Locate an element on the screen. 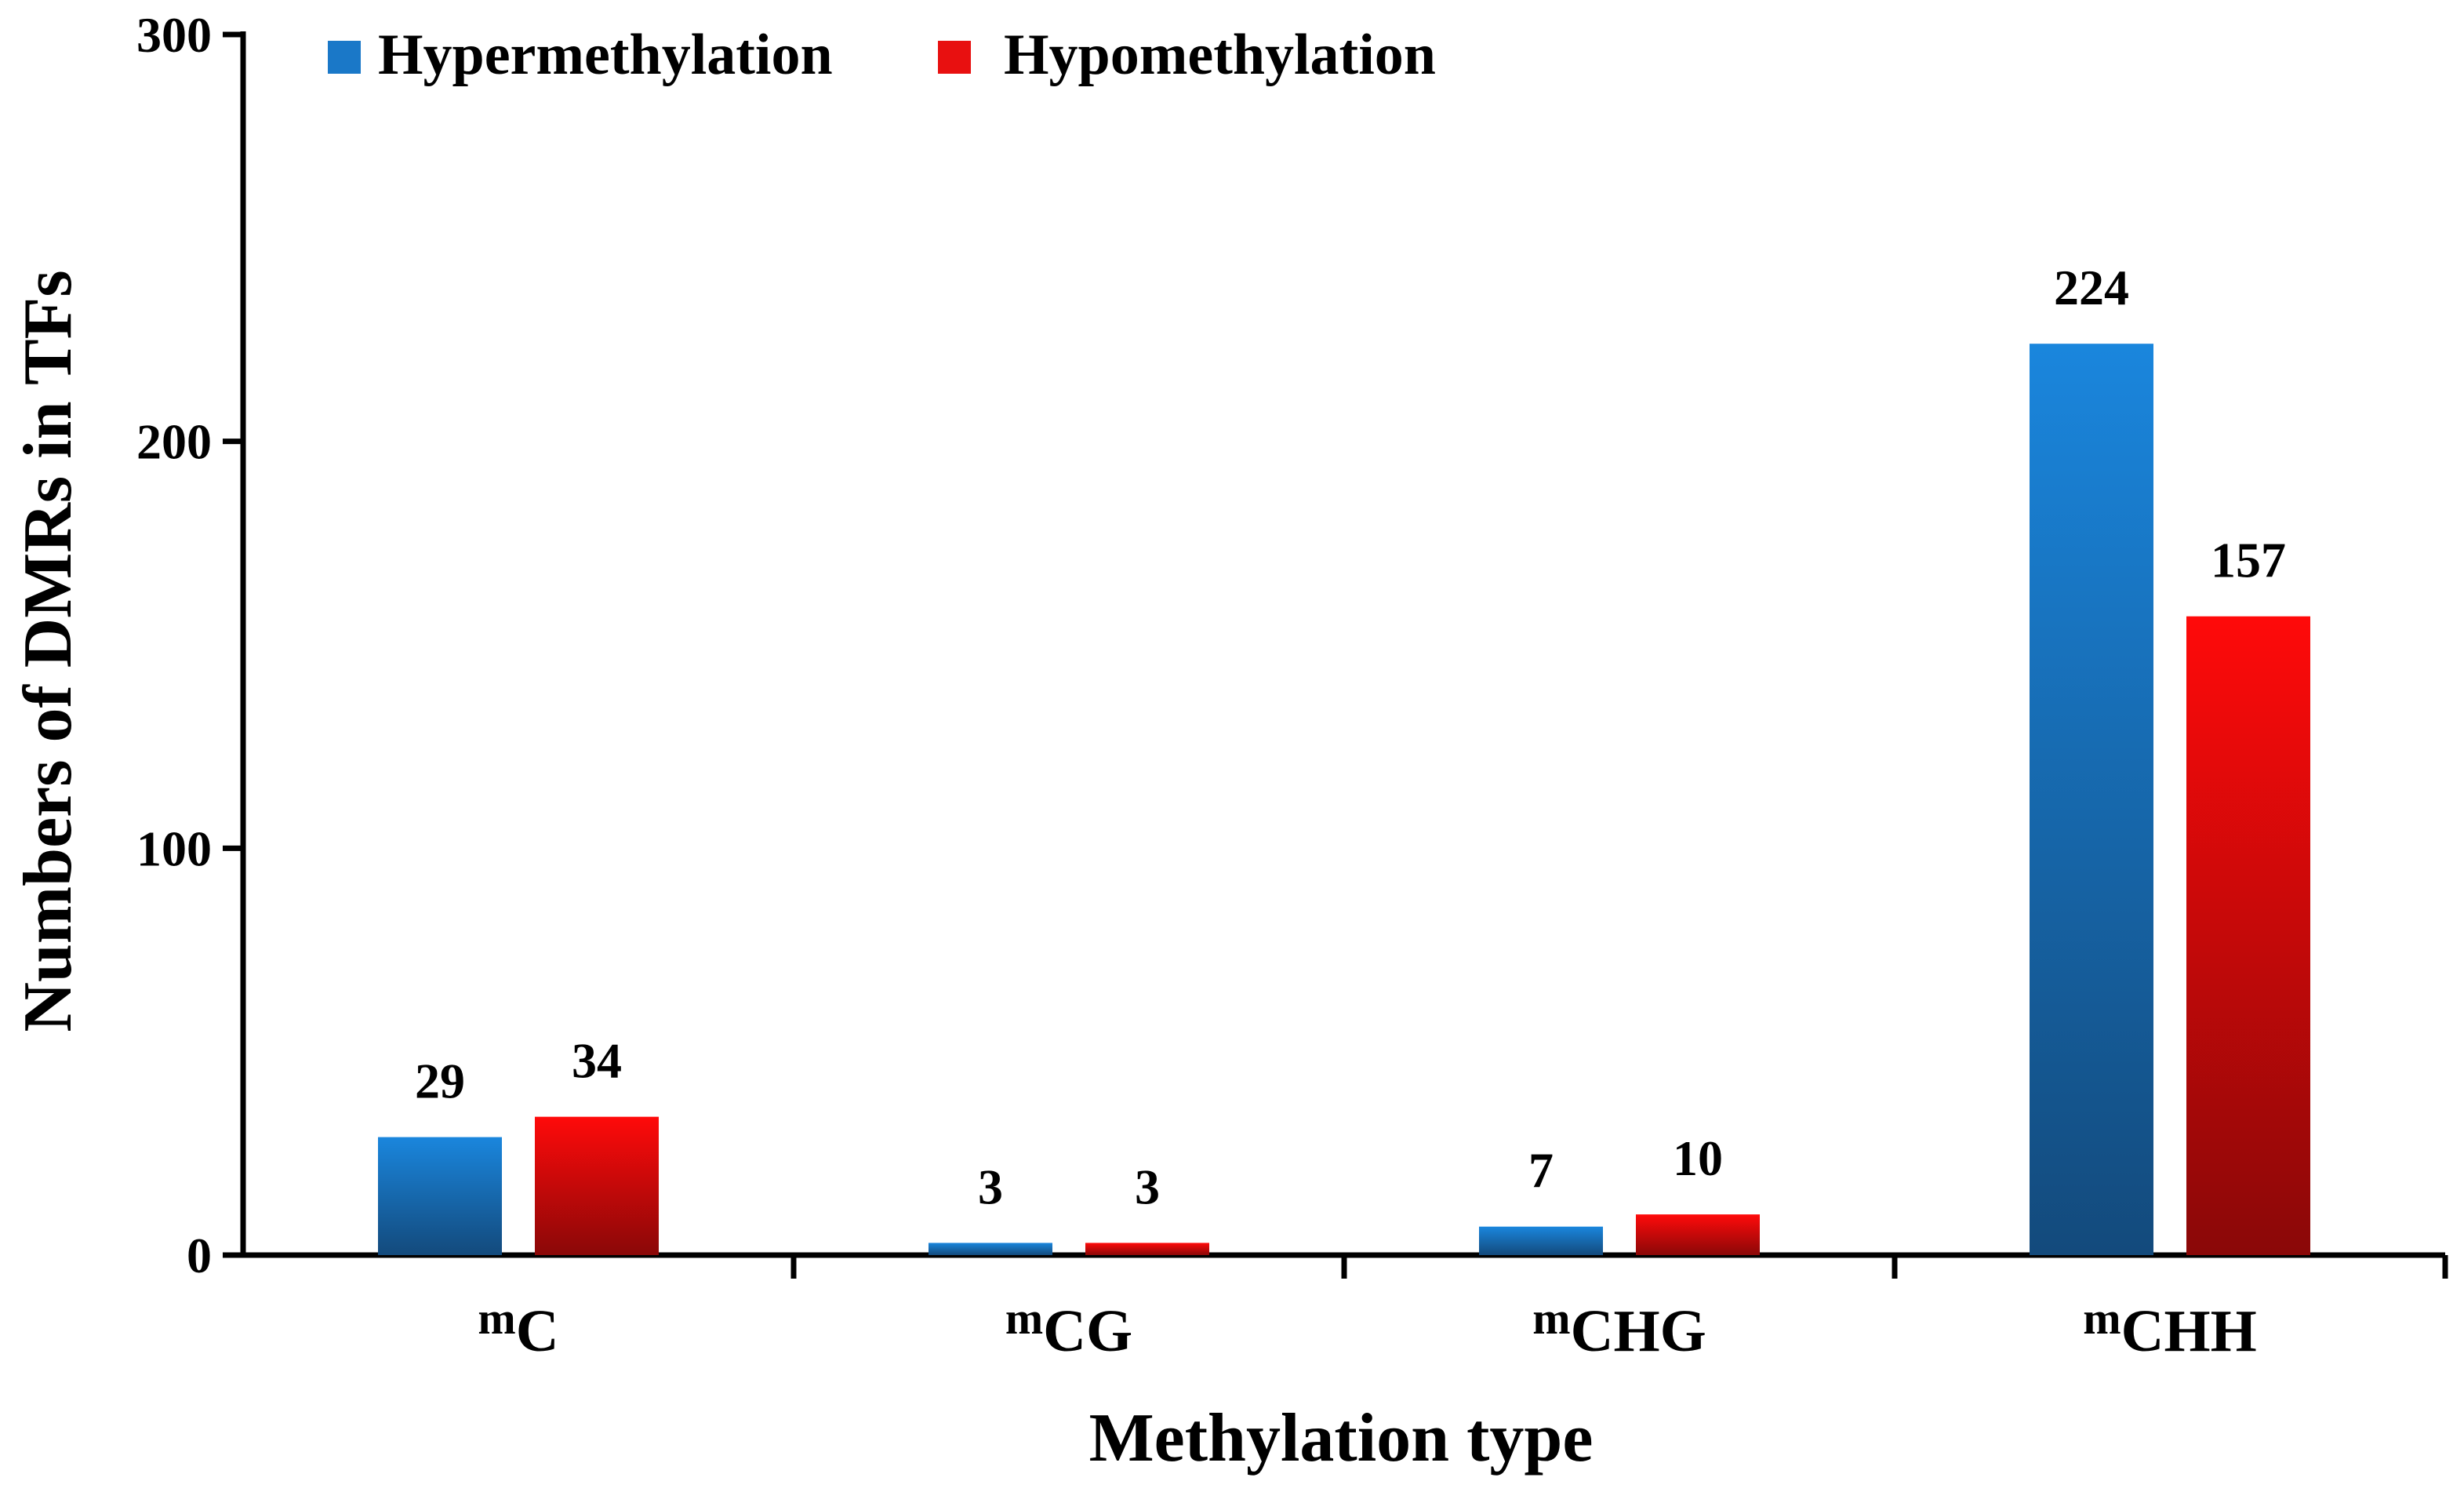 Image resolution: width=2464 pixels, height=1492 pixels. data-label: 29 is located at coordinates (440, 1081).